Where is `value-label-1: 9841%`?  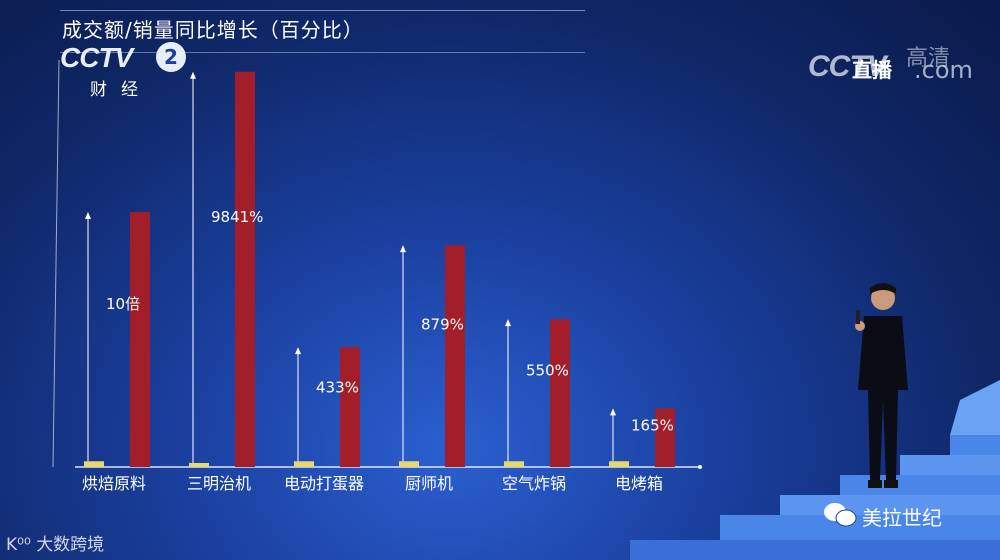 value-label-1: 9841% is located at coordinates (237, 217).